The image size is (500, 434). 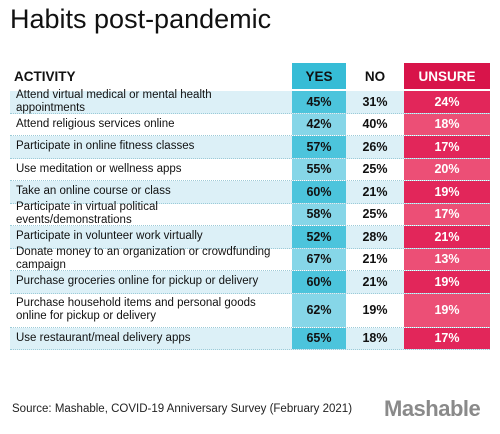 I want to click on percent-cell: 67%, so click(x=319, y=259).